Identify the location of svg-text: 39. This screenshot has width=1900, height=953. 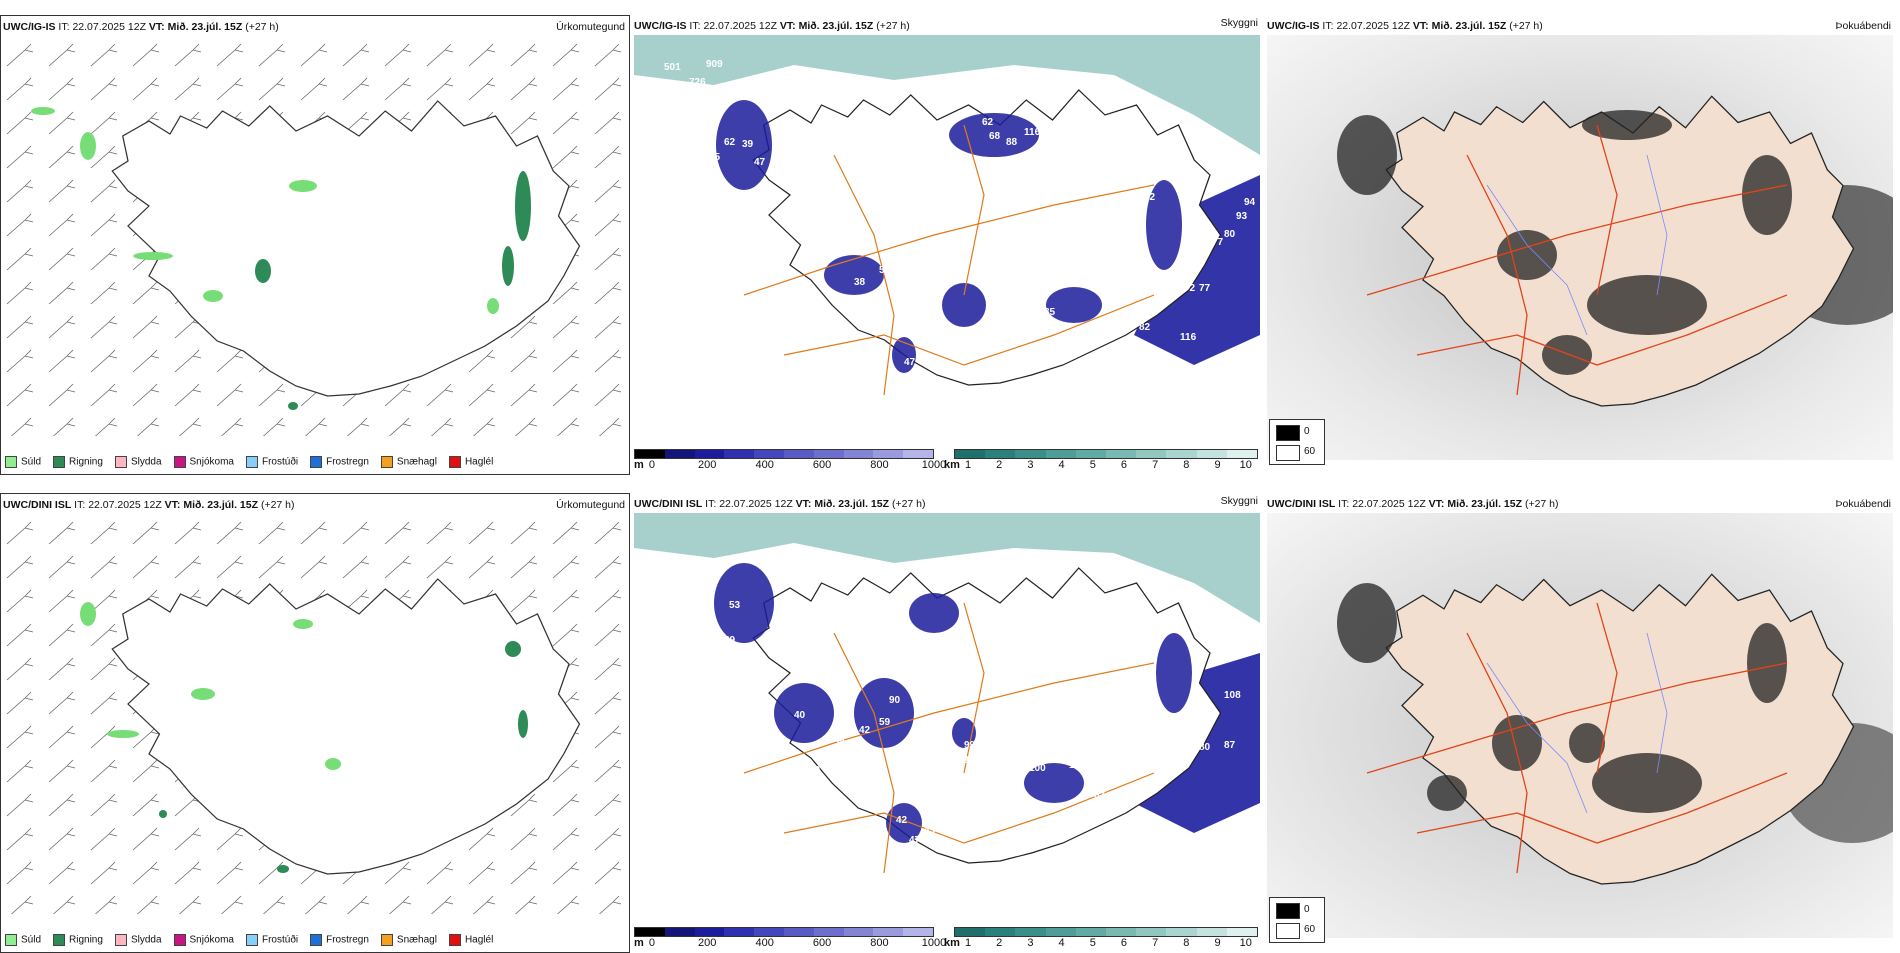
(748, 144).